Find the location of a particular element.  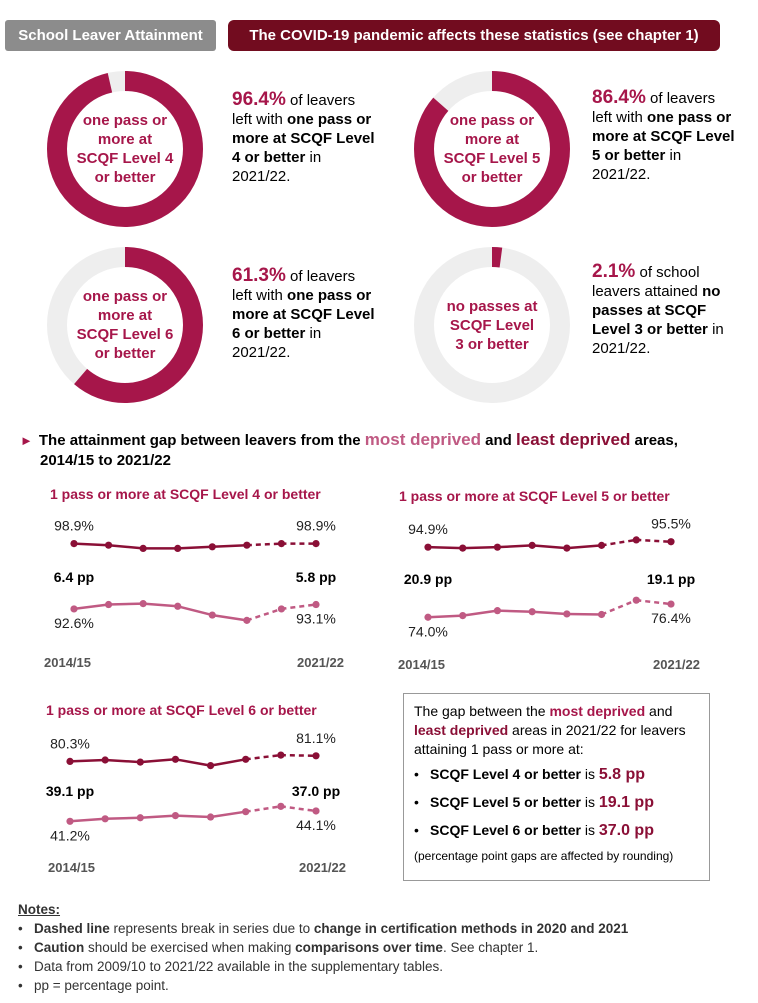

gap-intro-text: The gap between the is located at coordinates (482, 711).